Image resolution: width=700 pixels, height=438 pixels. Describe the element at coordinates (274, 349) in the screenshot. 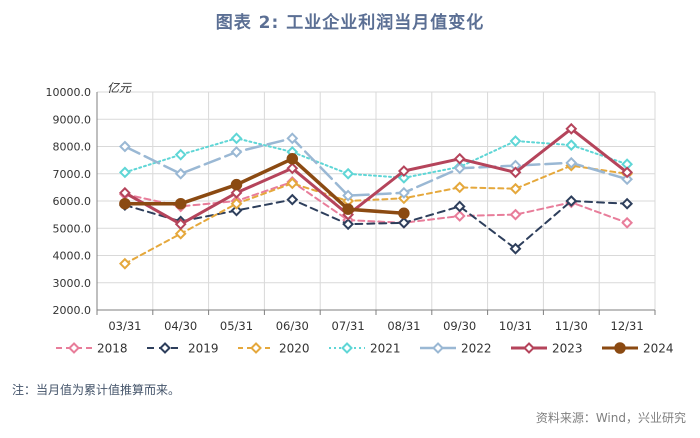

I see `legend-item-2020: 2020` at that location.